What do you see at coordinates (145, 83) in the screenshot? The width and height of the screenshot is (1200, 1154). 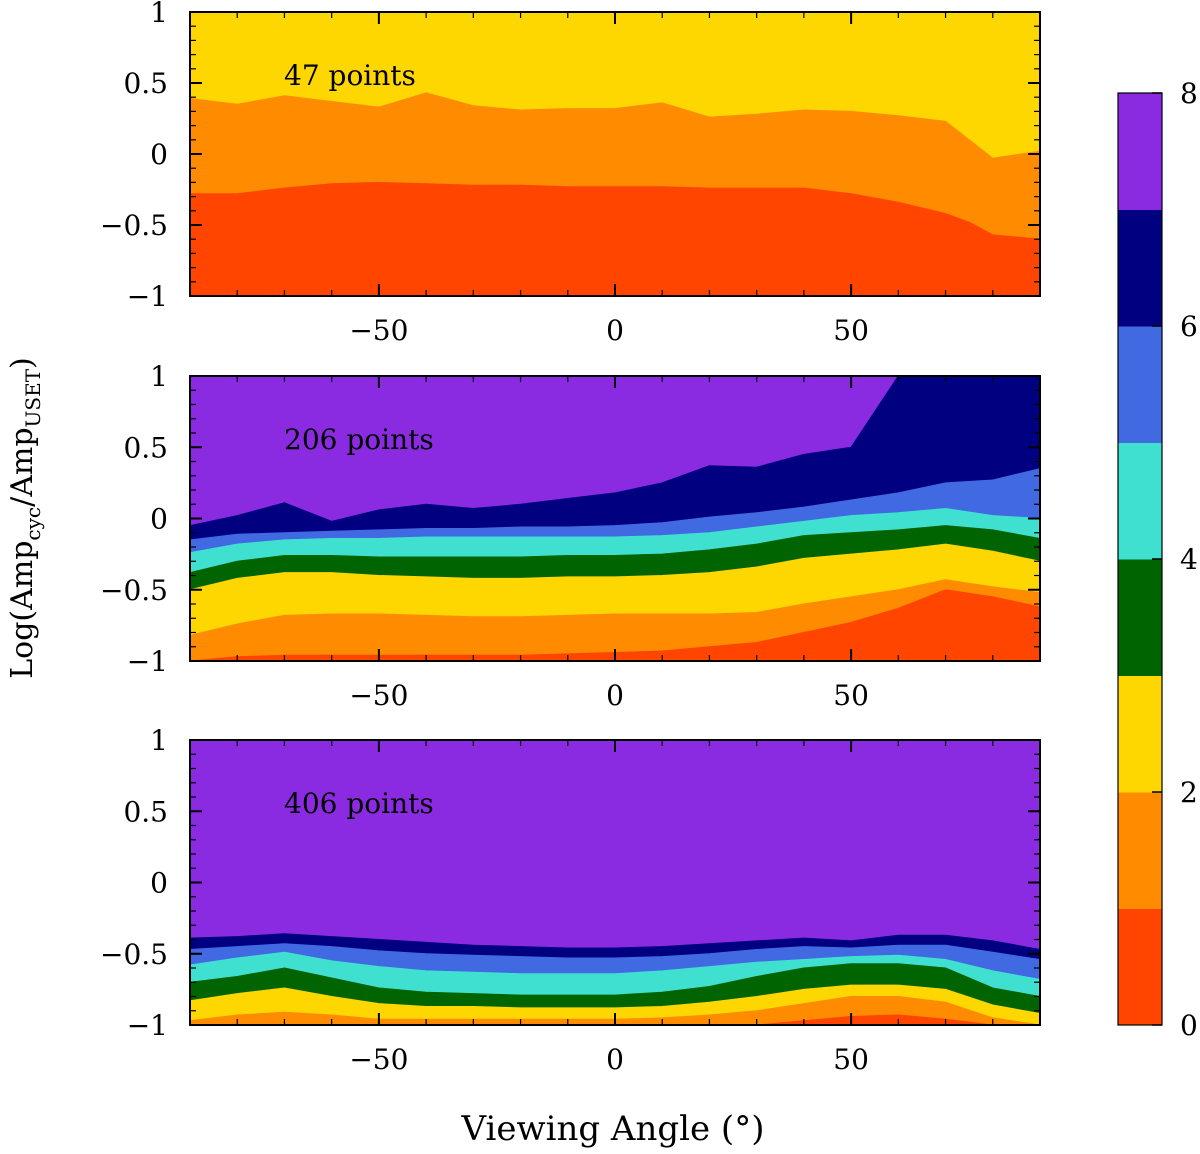 I see `panel-1-ytick-label: 0.5` at bounding box center [145, 83].